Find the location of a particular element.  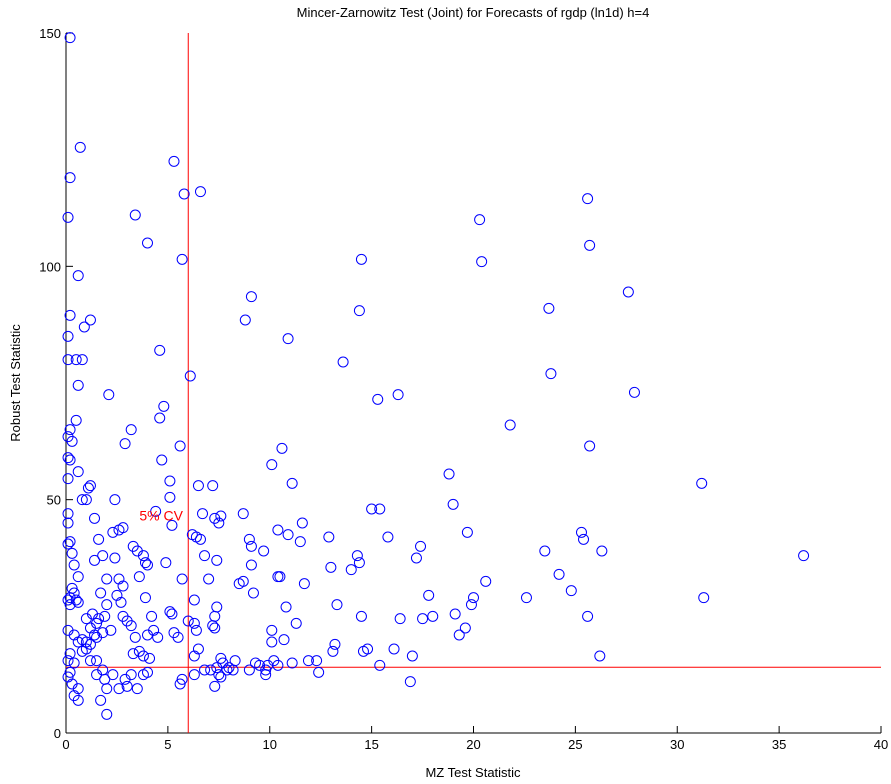

x-tick-label: 5 is located at coordinates (167, 744).